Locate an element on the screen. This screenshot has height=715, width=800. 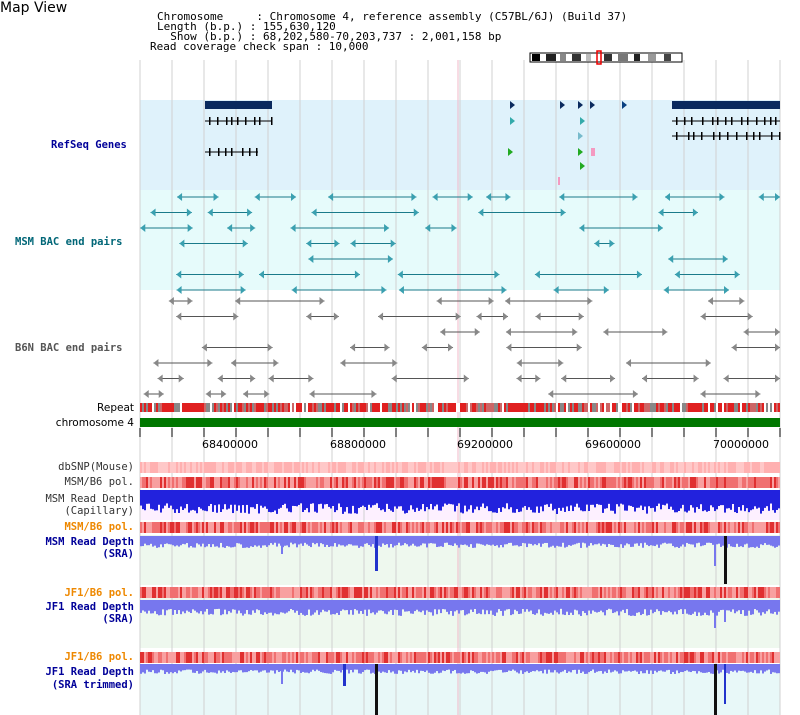
read-depth-spike is located at coordinates (282, 674).